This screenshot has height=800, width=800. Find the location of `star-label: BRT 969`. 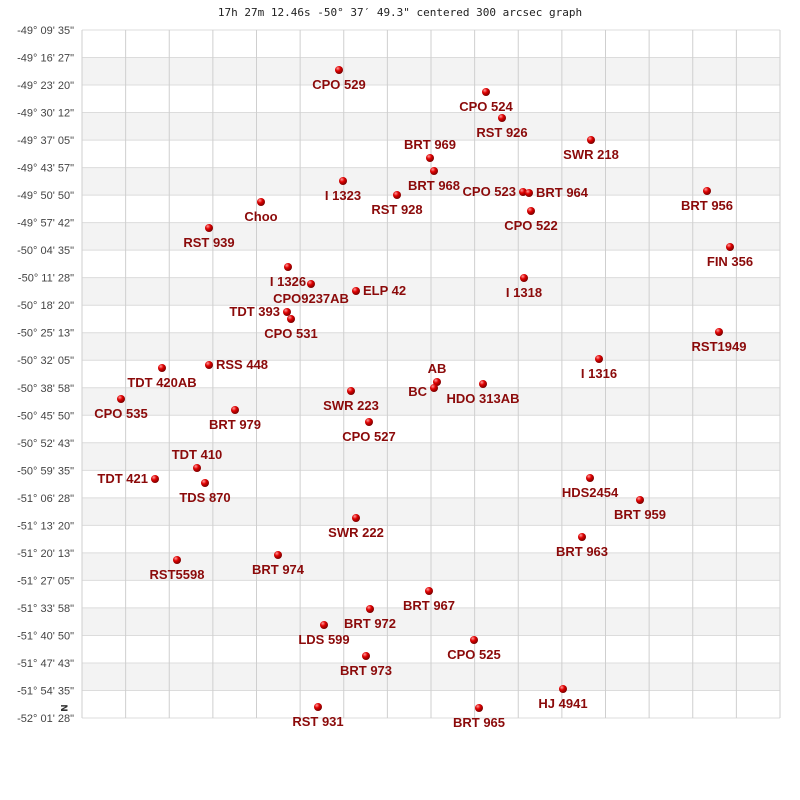

star-label: BRT 969 is located at coordinates (430, 144).